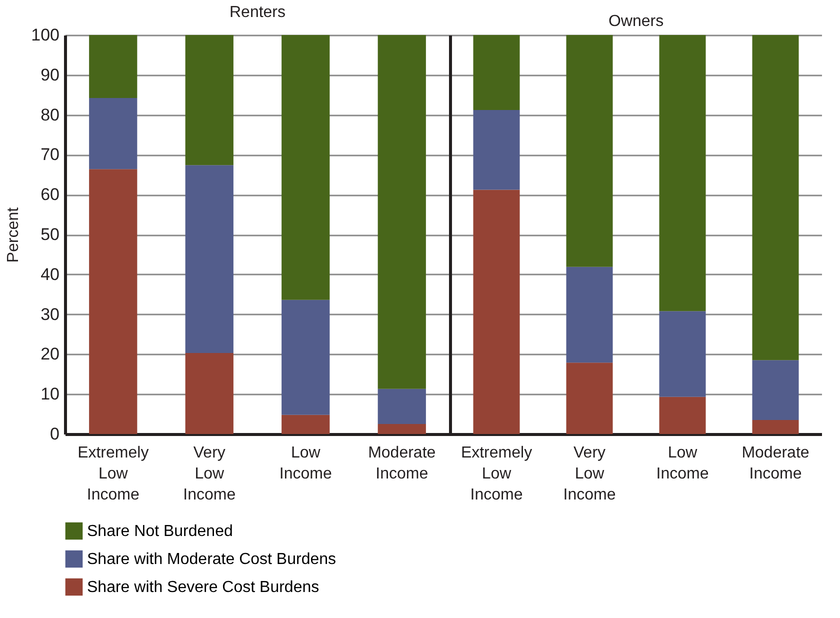 This screenshot has width=840, height=618. I want to click on legend-label: Share Not Burdened, so click(160, 531).